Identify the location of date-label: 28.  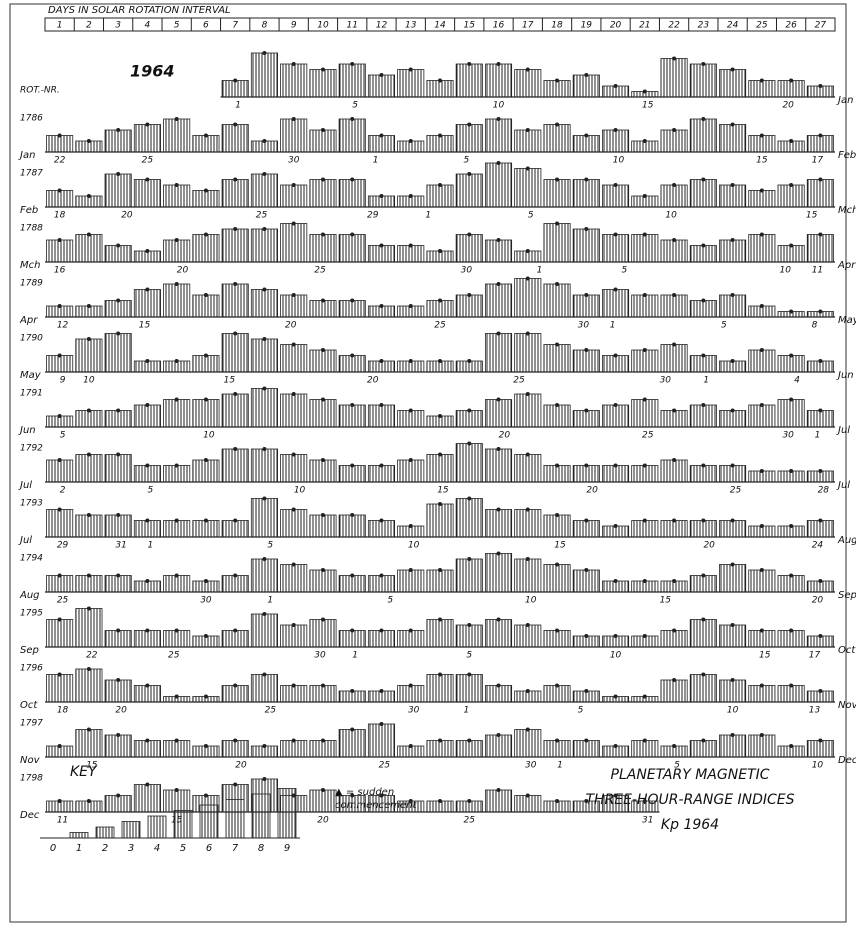
(824, 491).